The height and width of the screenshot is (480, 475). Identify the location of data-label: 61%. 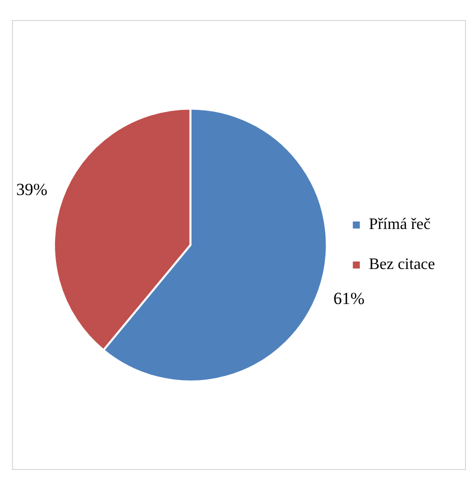
(349, 298).